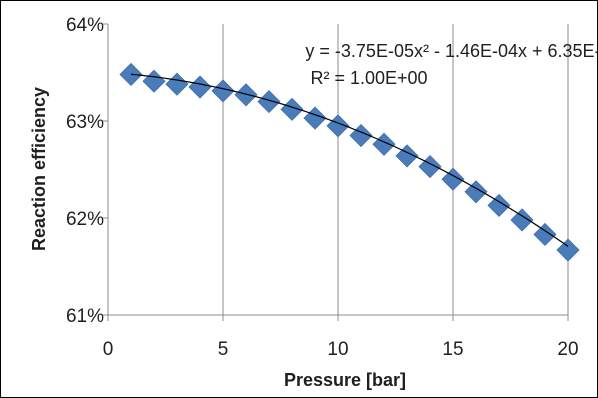 The height and width of the screenshot is (398, 598). What do you see at coordinates (223, 349) in the screenshot?
I see `x-tick-label-5: 5` at bounding box center [223, 349].